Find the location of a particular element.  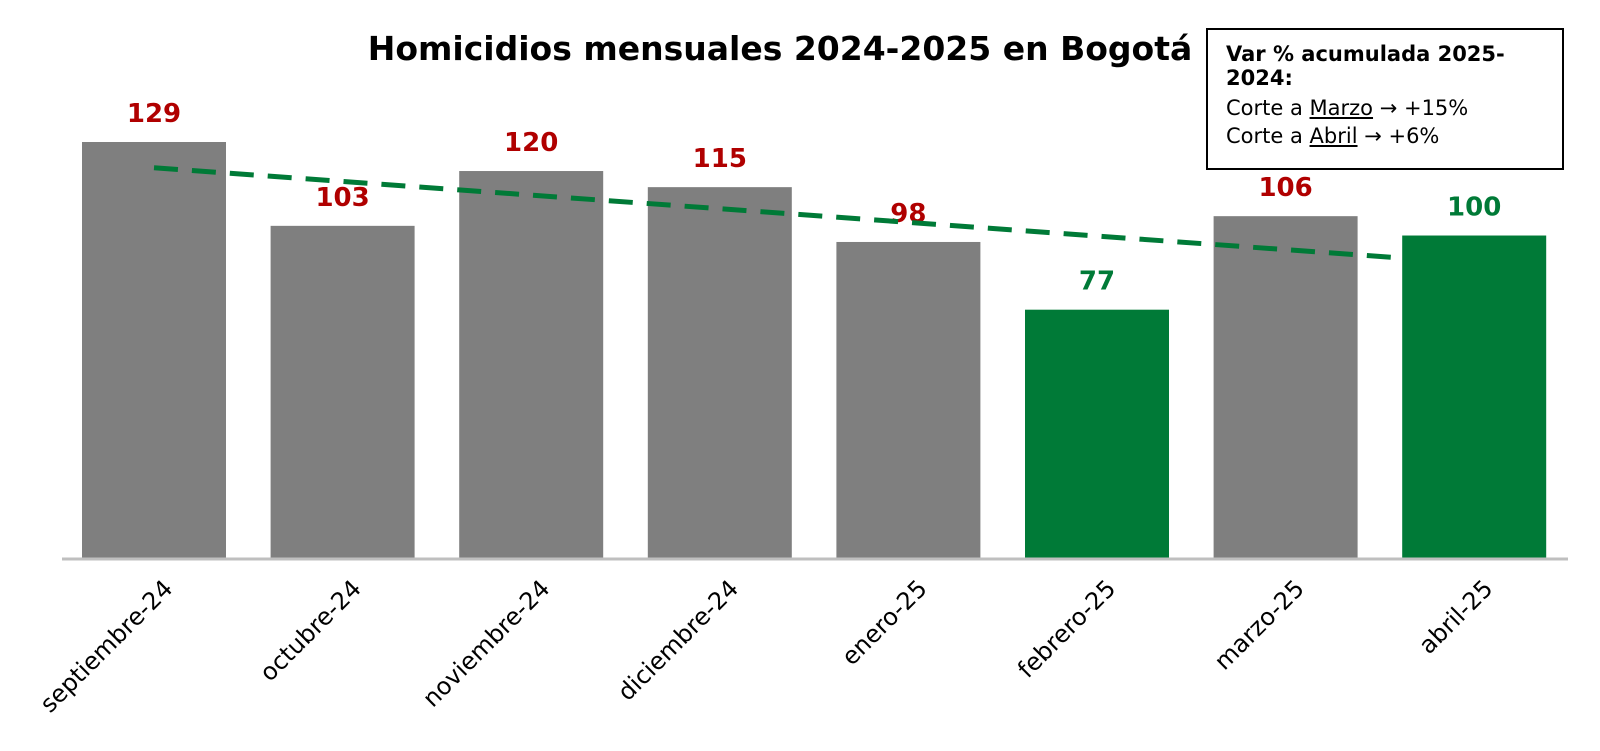

note-march-value: → +15% is located at coordinates (1421, 108).